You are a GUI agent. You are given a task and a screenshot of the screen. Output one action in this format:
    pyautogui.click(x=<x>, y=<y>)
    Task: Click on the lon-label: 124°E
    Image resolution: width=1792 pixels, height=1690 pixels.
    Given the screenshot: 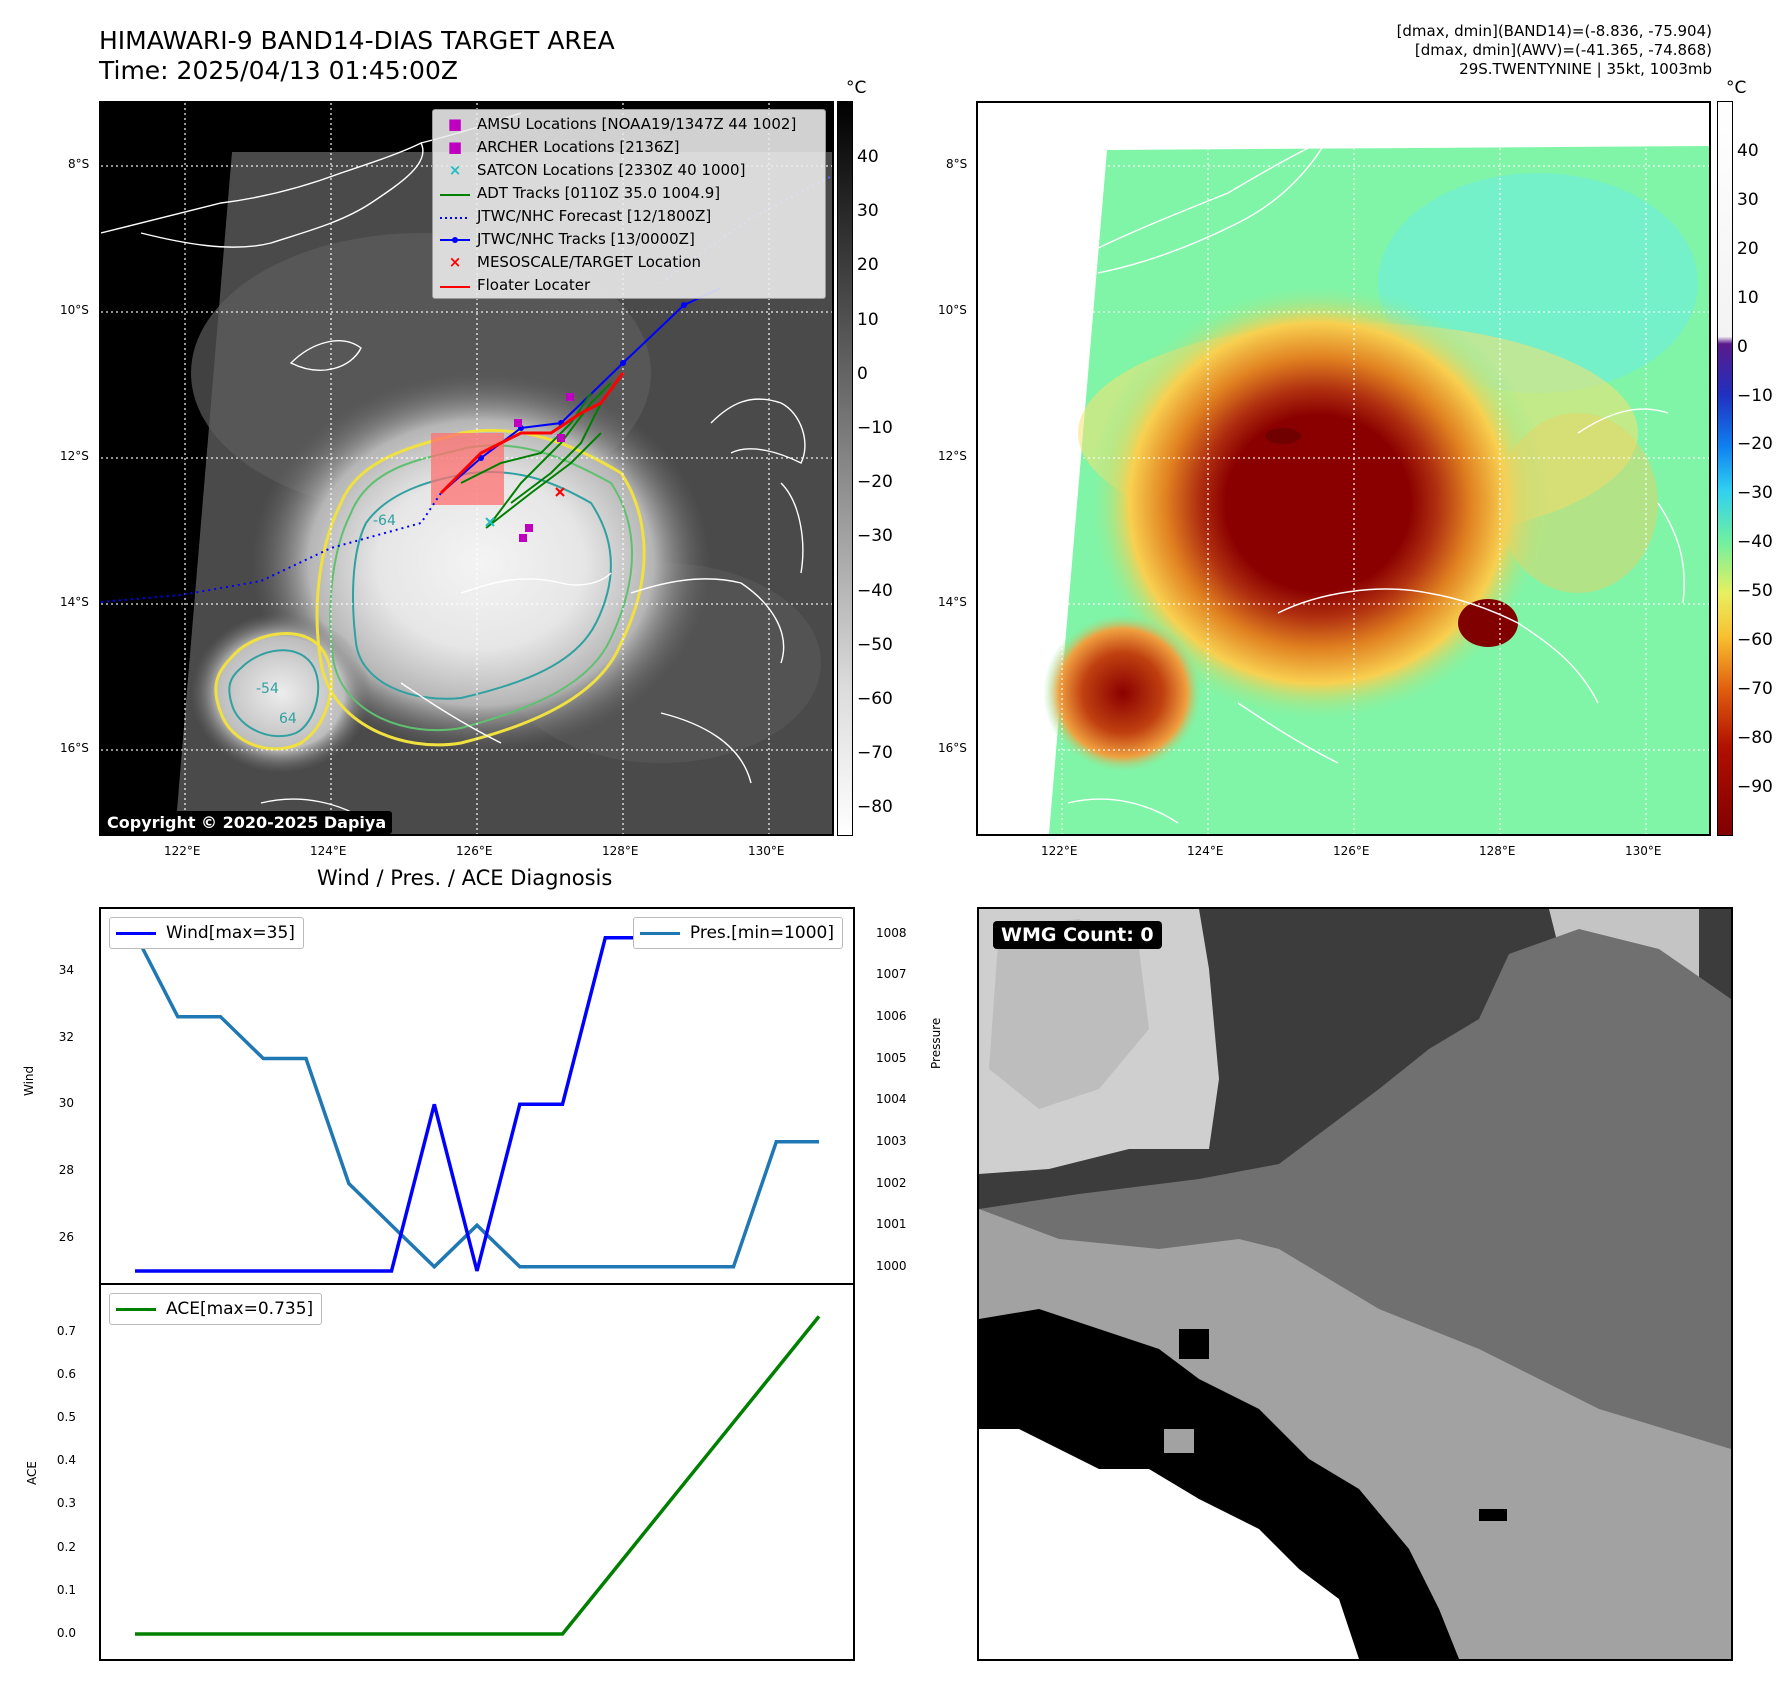 What is the action you would take?
    pyautogui.click(x=1205, y=851)
    